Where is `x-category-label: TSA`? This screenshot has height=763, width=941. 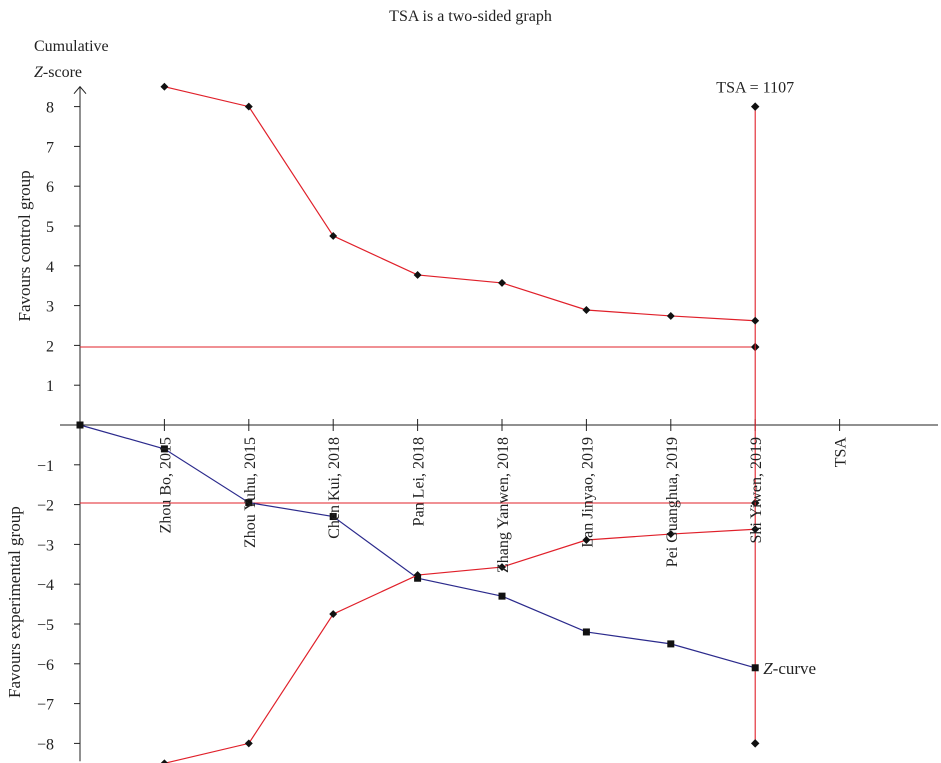 x-category-label: TSA is located at coordinates (841, 452).